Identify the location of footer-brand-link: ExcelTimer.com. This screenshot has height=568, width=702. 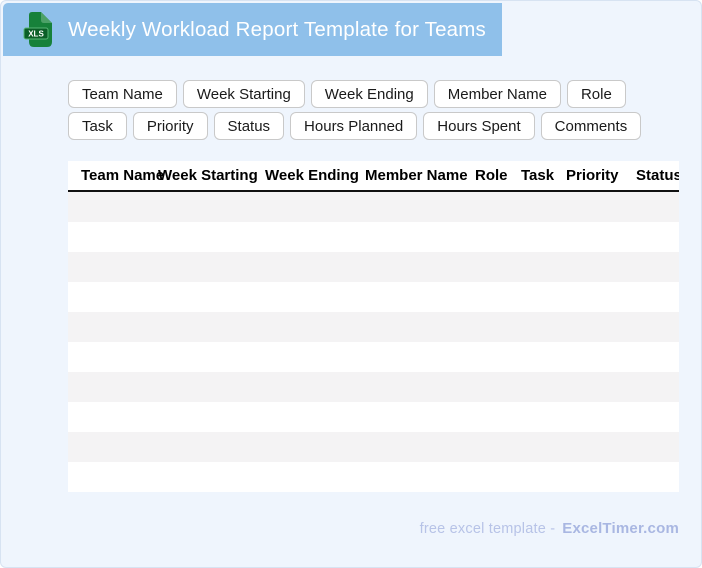
(620, 528).